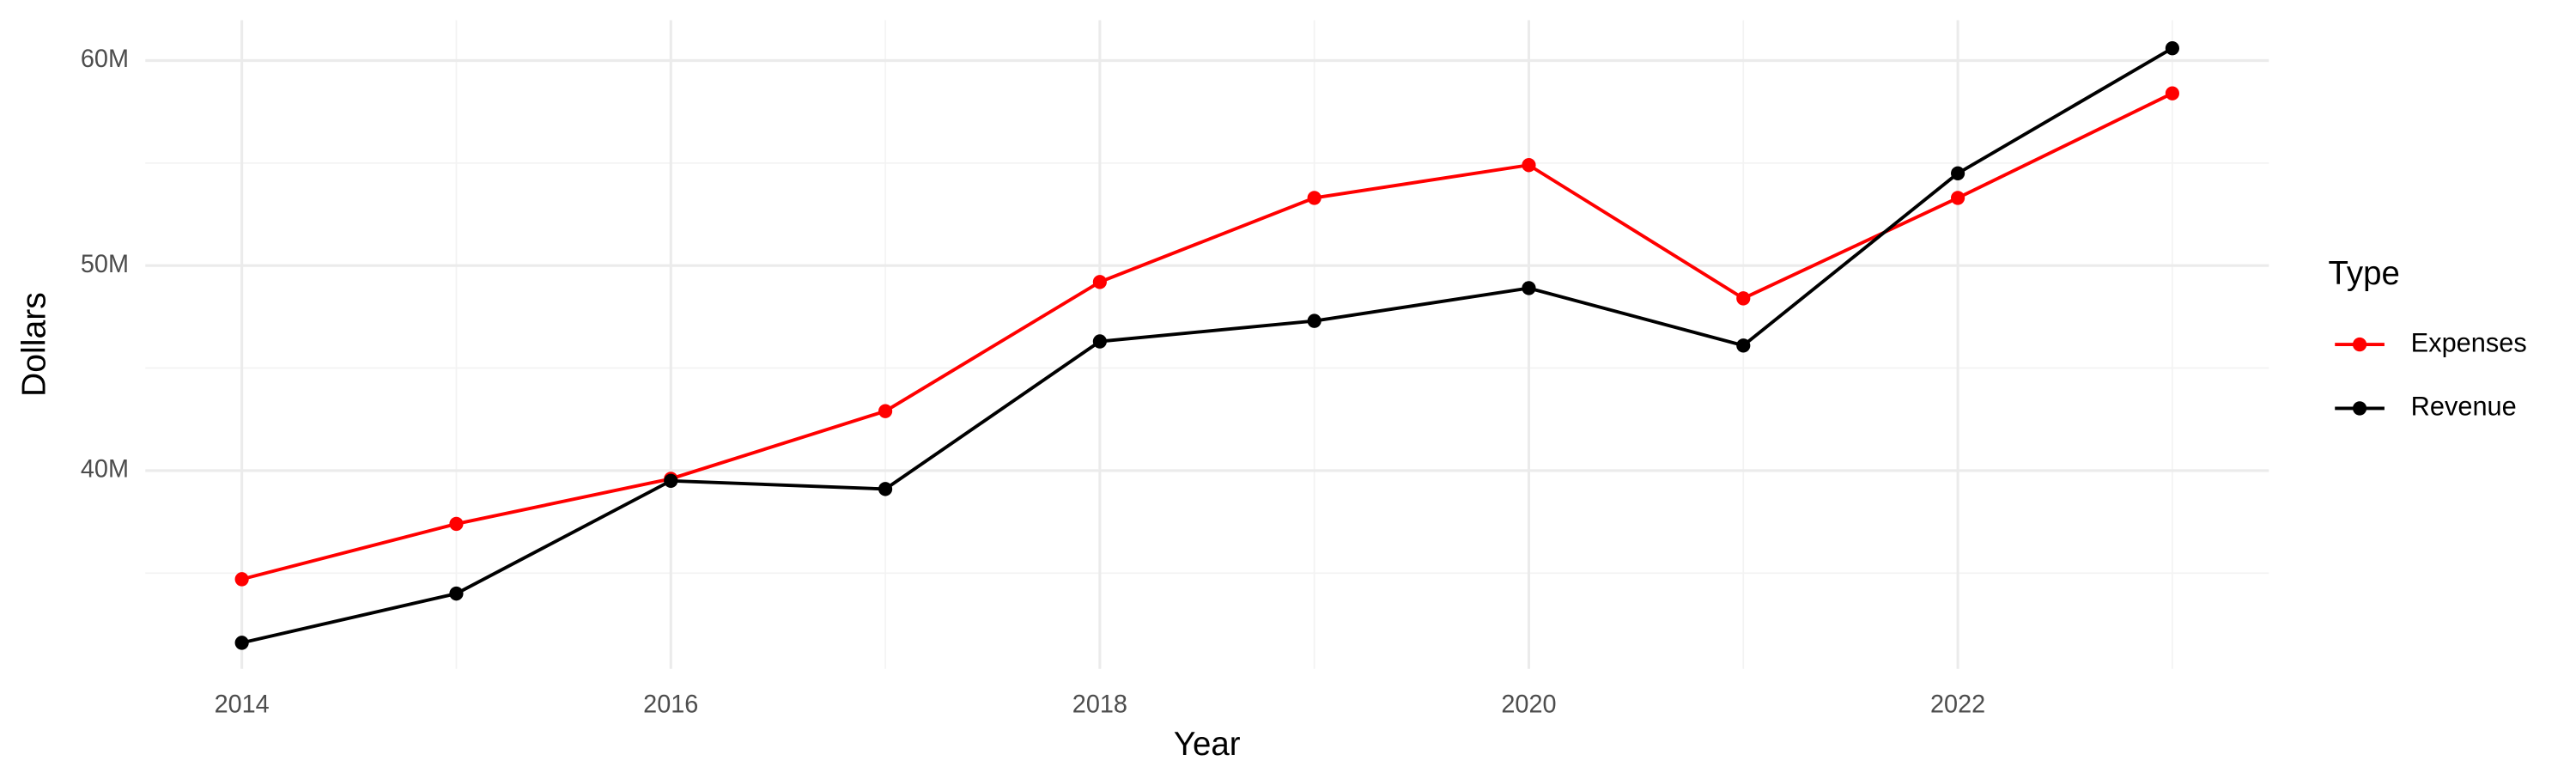 This screenshot has width=2576, height=773. I want to click on x-tick-label: 2014, so click(242, 704).